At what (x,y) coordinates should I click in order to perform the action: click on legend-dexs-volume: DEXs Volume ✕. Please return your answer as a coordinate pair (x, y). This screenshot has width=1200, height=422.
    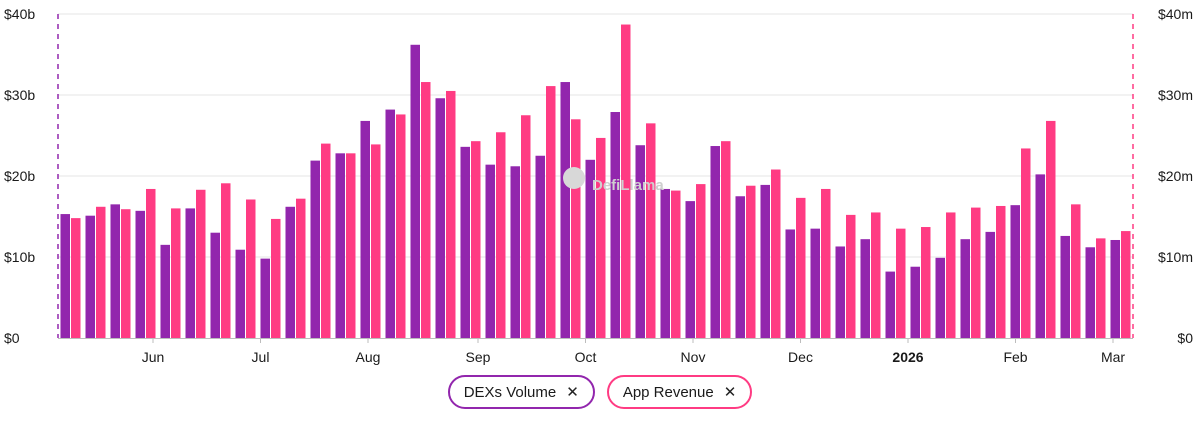
    Looking at the image, I should click on (521, 392).